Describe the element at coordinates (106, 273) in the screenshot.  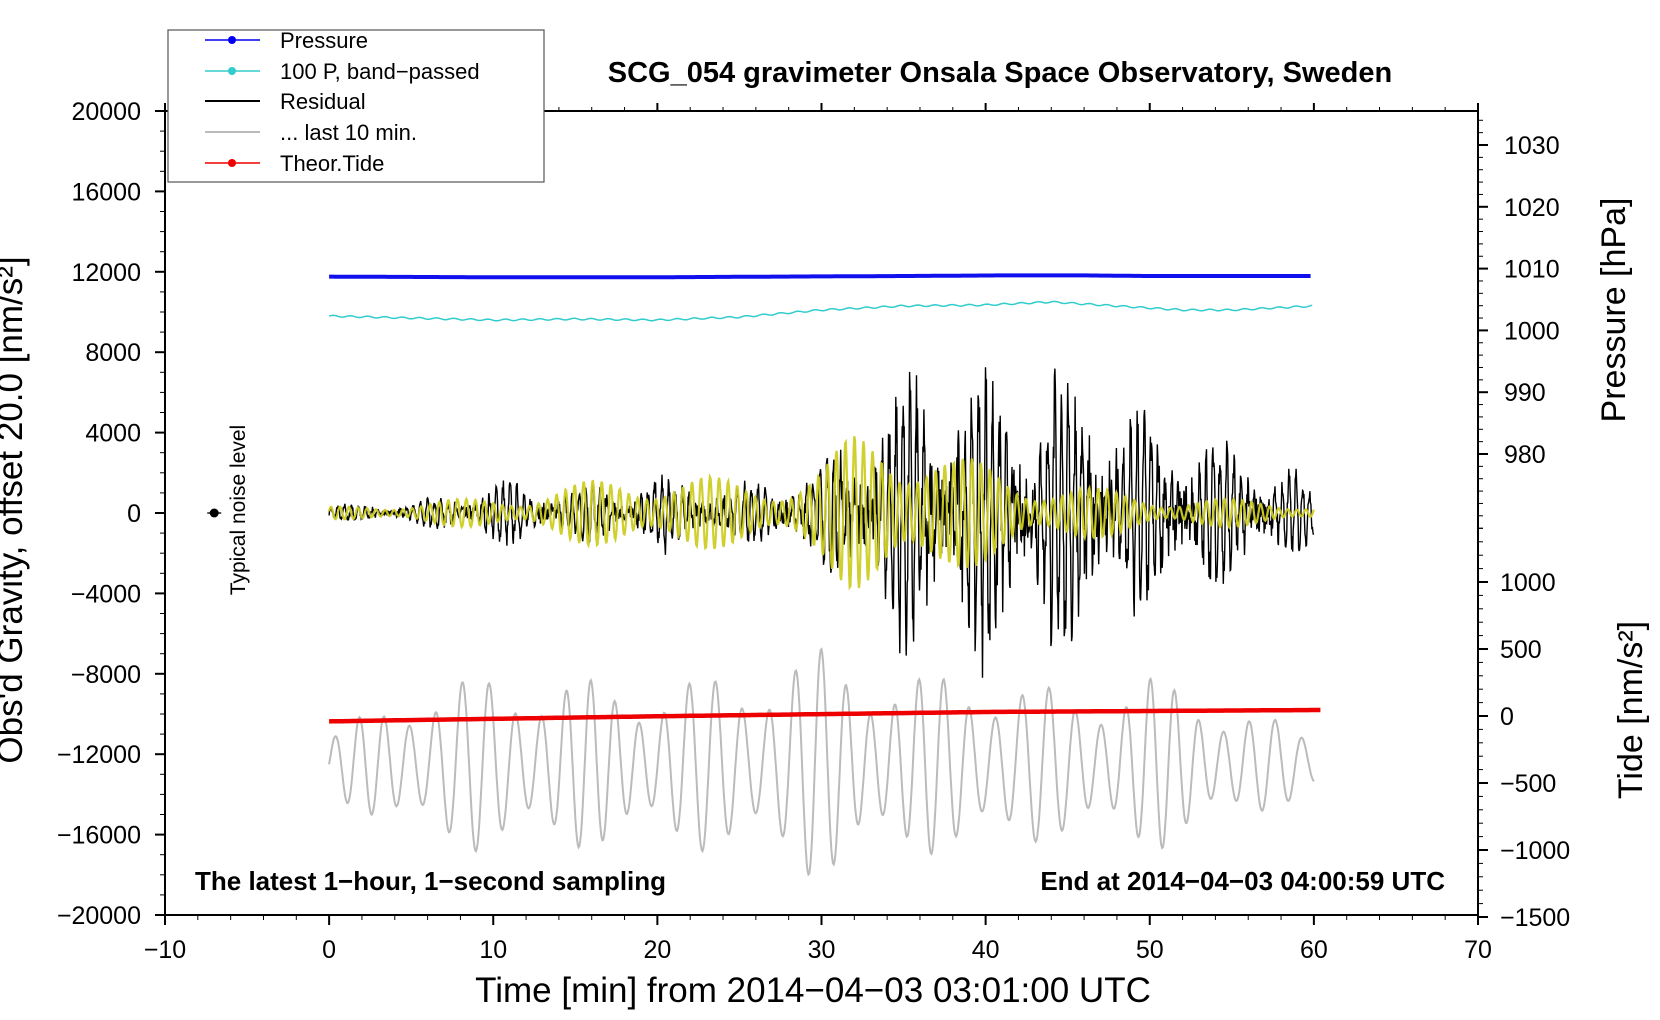
I see `y-tick-label: 12000` at that location.